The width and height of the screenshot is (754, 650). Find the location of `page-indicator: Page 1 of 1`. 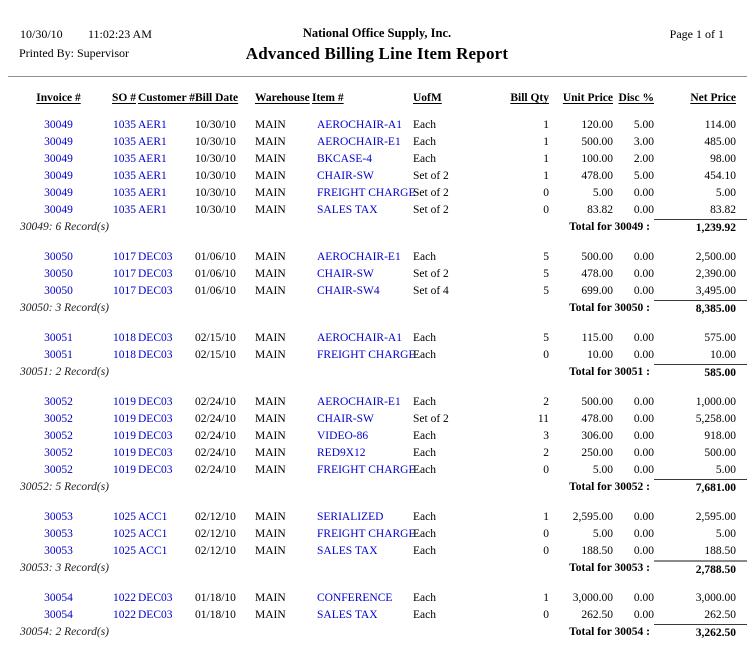

page-indicator: Page 1 of 1 is located at coordinates (696, 34).